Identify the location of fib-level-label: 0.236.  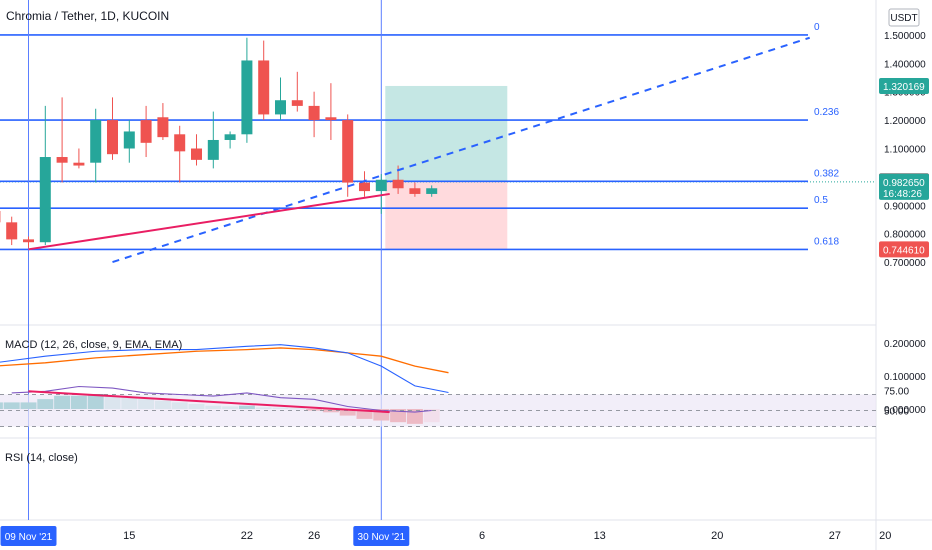
(826, 112).